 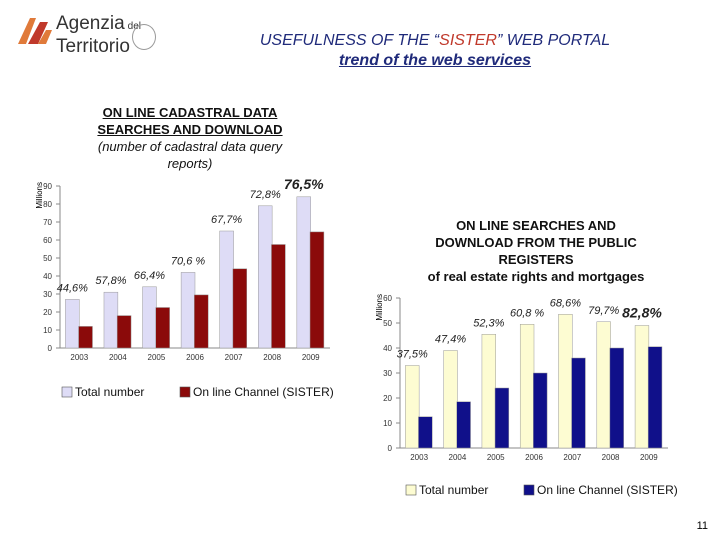 I want to click on logo-word: del, so click(x=134, y=26).